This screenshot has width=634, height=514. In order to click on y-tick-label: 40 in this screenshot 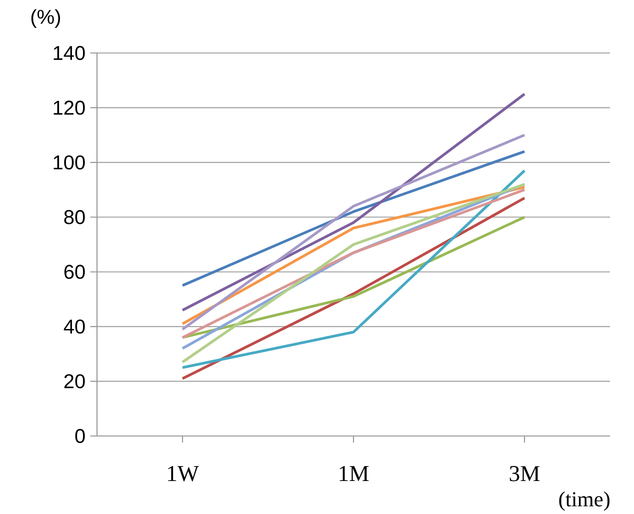, I will do `click(74, 326)`.